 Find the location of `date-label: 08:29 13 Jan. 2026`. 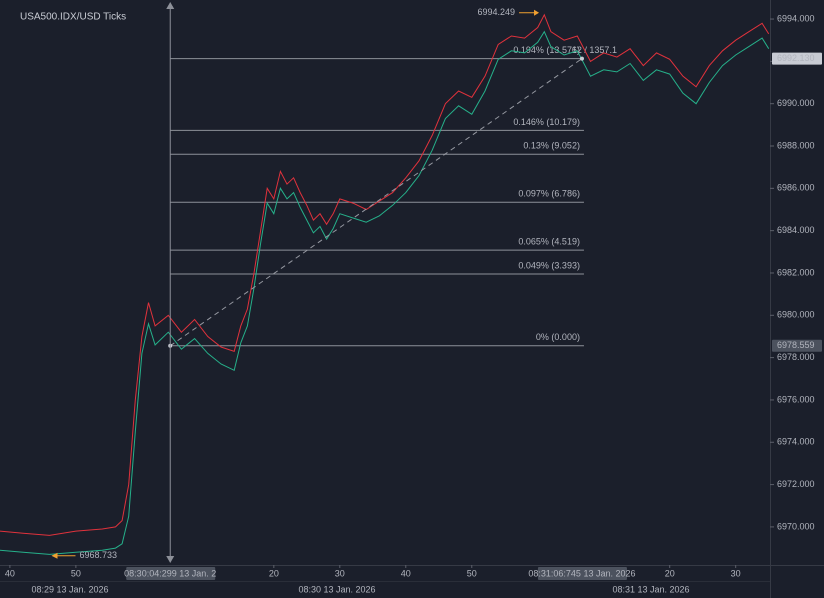

date-label: 08:29 13 Jan. 2026 is located at coordinates (69, 589).